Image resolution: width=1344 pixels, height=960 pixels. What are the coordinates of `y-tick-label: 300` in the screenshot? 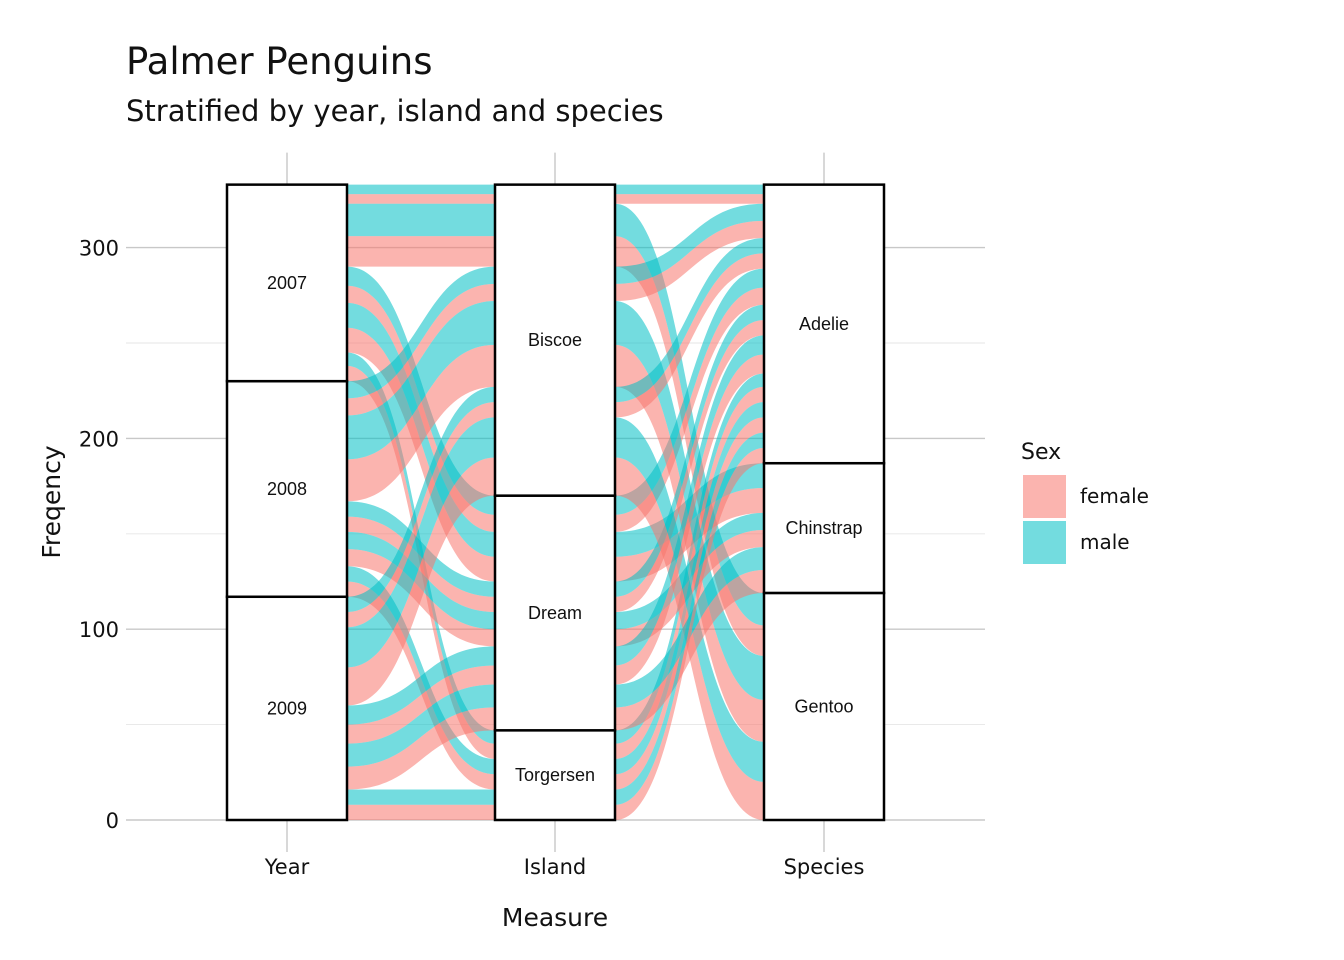 It's located at (99, 249).